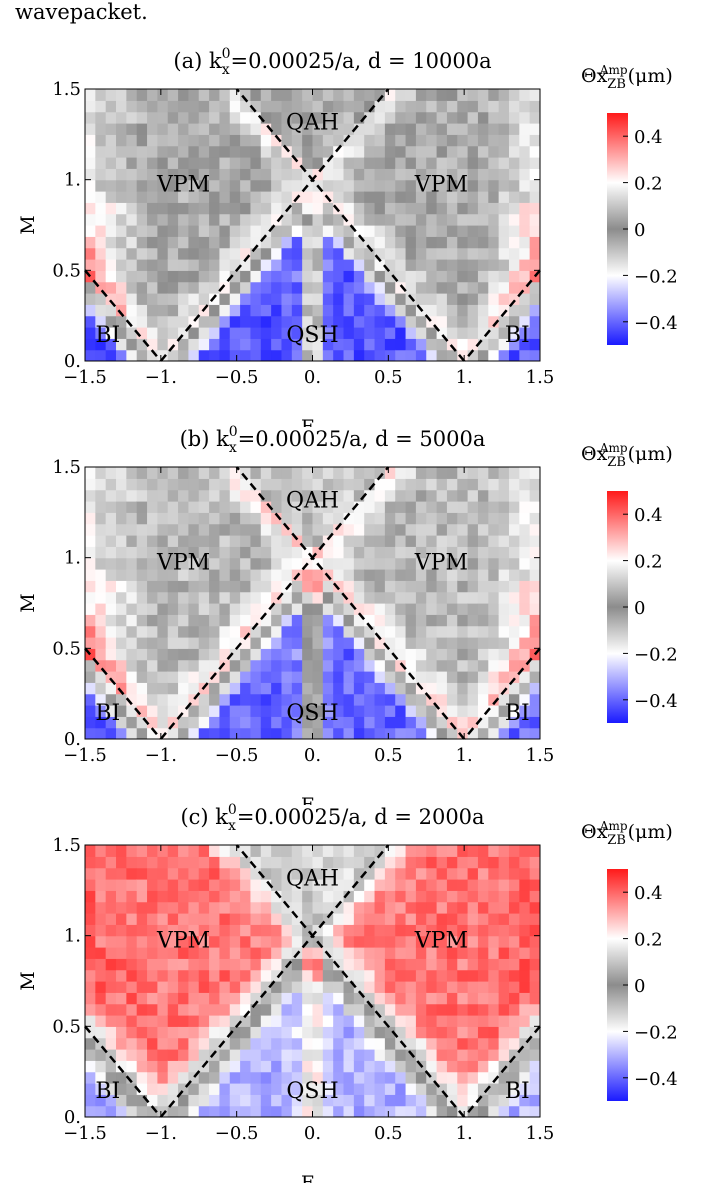 This screenshot has height=1183, width=719. What do you see at coordinates (464, 755) in the screenshot?
I see `x-tick-label: 1.` at bounding box center [464, 755].